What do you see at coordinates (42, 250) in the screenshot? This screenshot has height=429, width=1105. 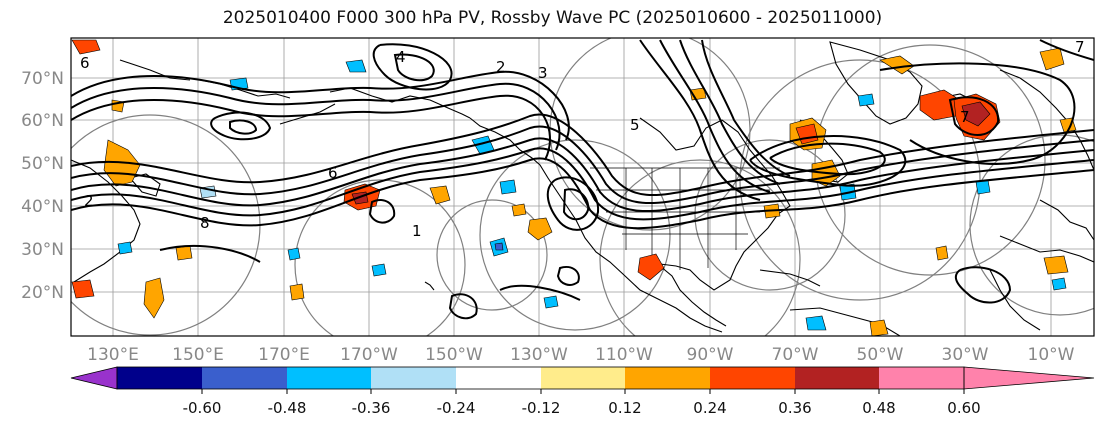 I see `lat-label: 30°N` at bounding box center [42, 250].